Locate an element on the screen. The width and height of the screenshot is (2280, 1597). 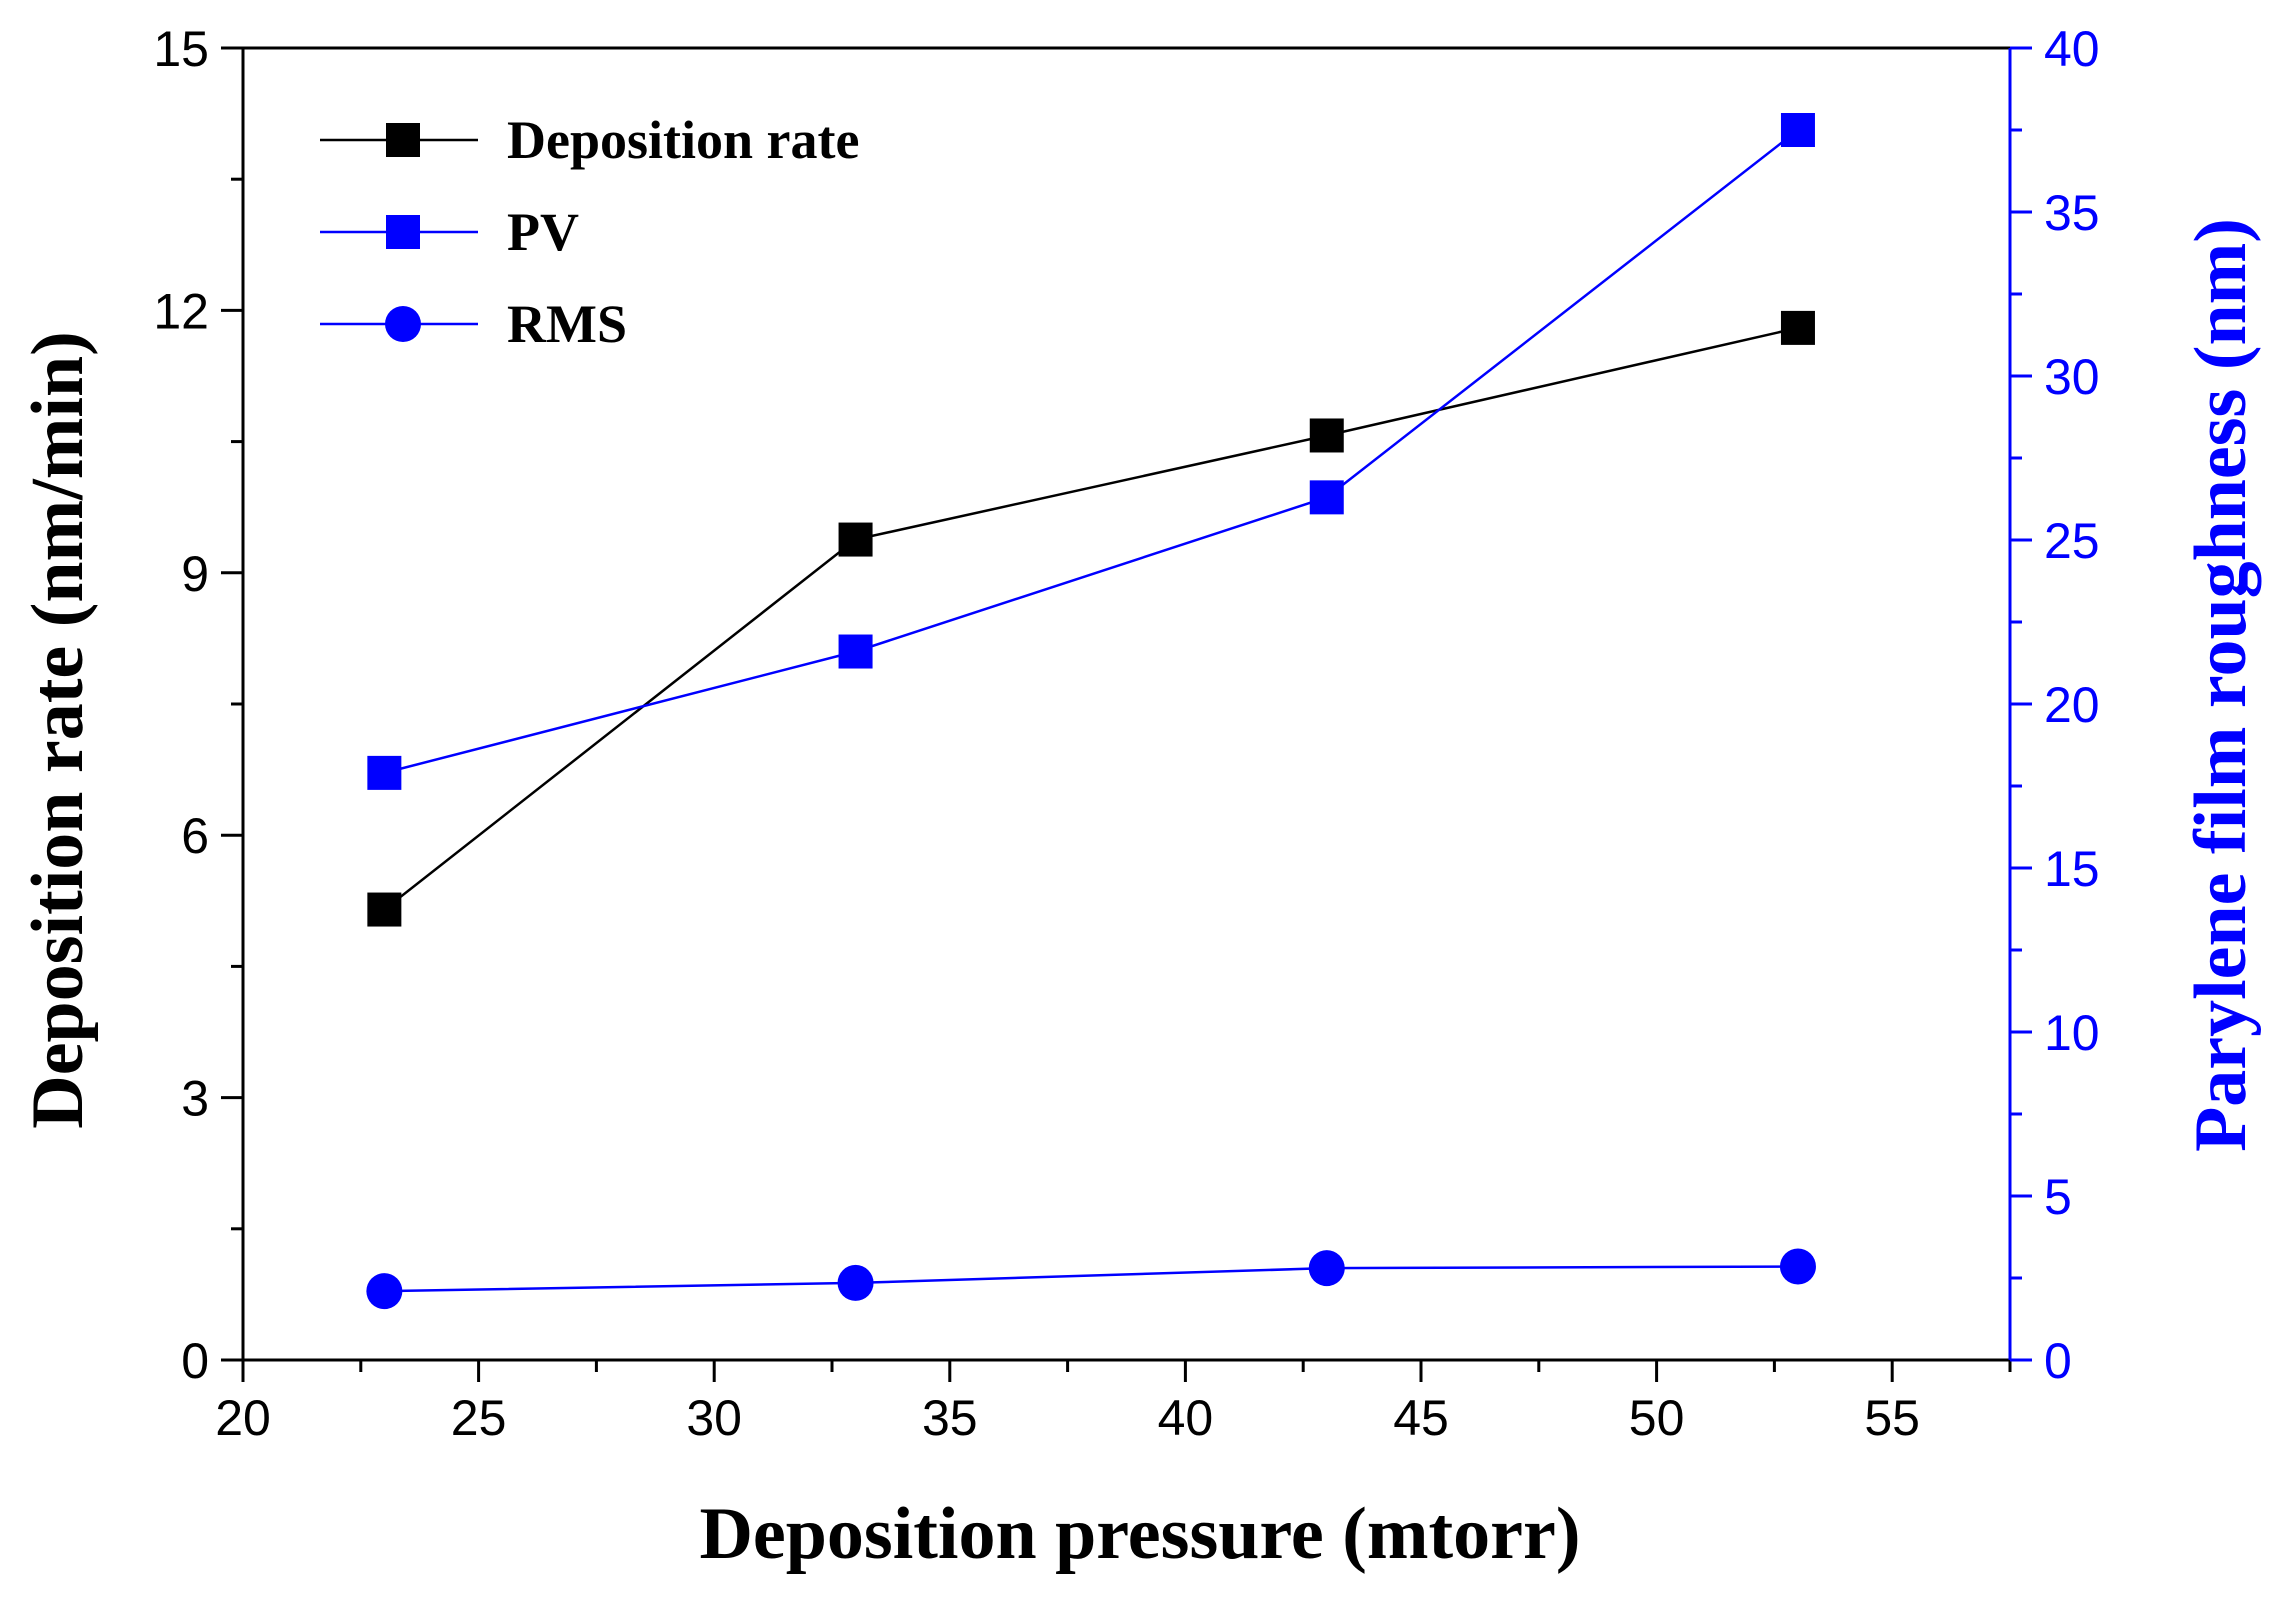
y2-axis-title: Parylene film roughness (nm) is located at coordinates (2221, 685).